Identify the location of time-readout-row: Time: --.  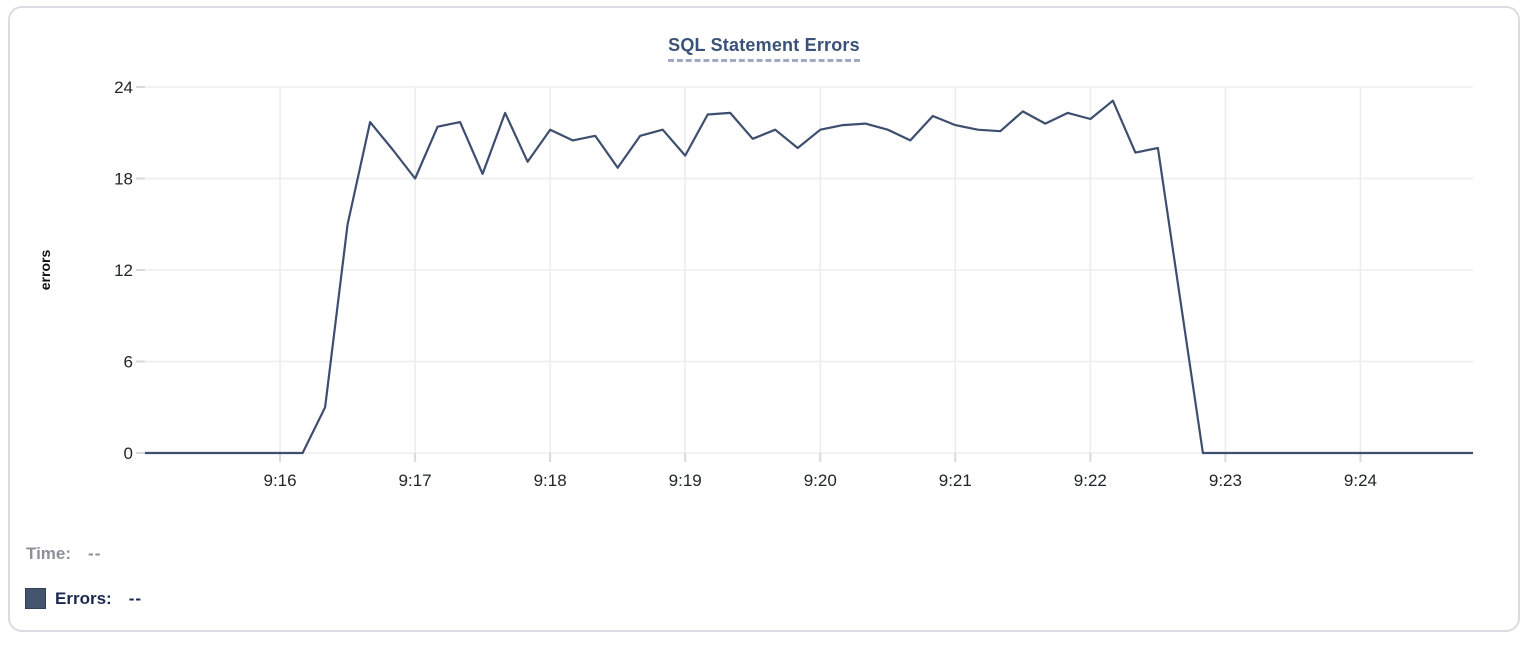
(63, 554).